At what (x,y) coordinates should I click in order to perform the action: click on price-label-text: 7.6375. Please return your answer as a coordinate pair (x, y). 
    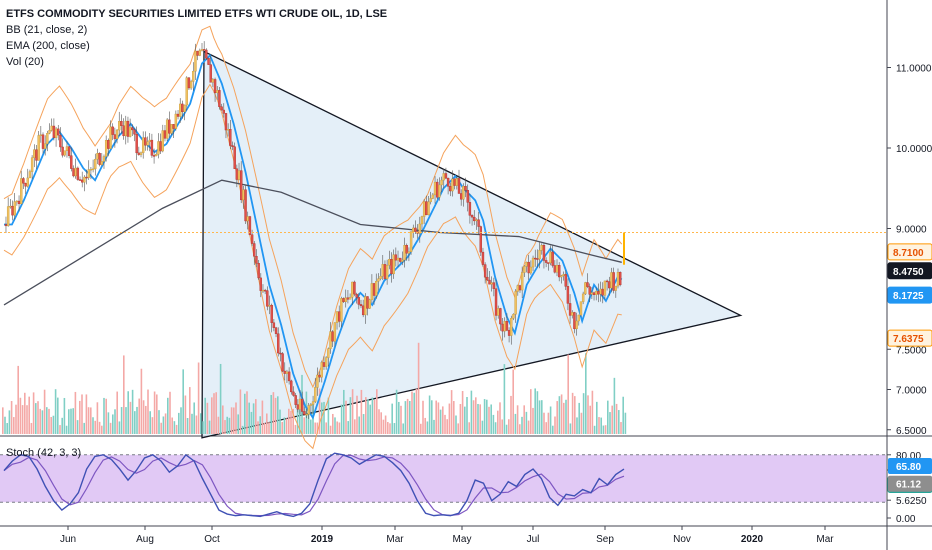
    Looking at the image, I should click on (908, 339).